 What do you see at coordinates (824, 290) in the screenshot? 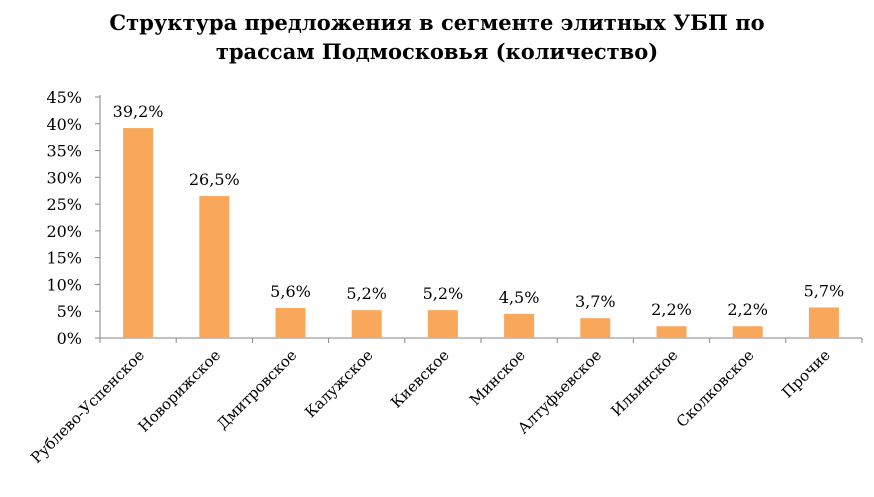
I see `data-label: 5,7%` at bounding box center [824, 290].